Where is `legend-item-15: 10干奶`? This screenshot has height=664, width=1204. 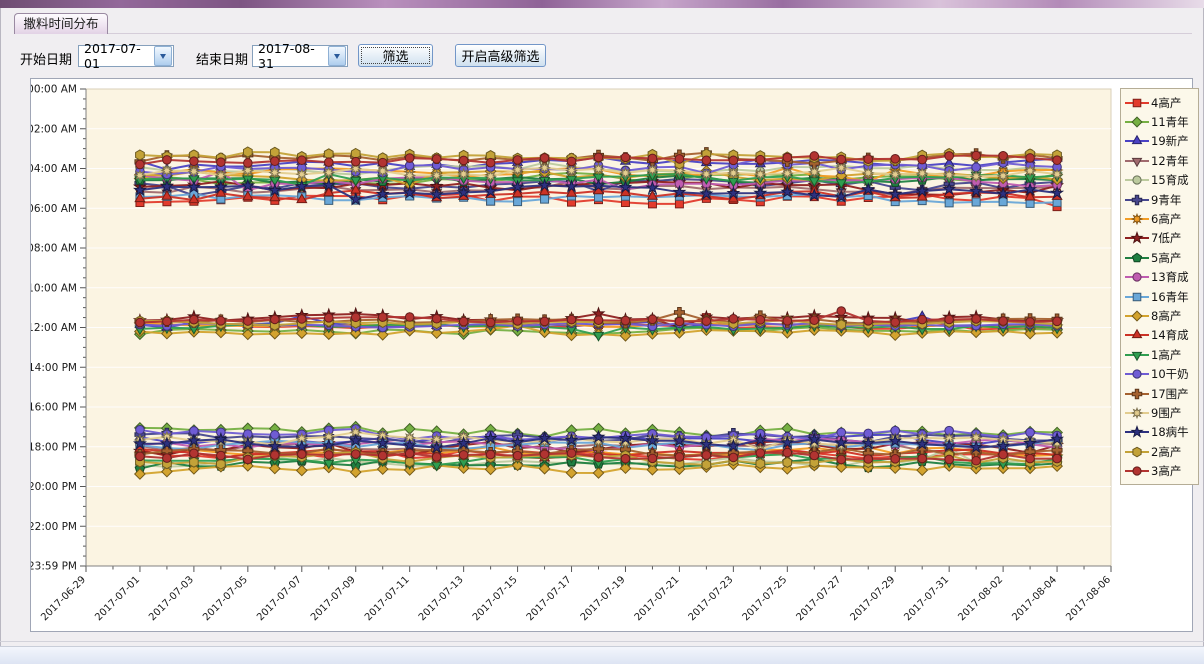 legend-item-15: 10干奶 is located at coordinates (1160, 373).